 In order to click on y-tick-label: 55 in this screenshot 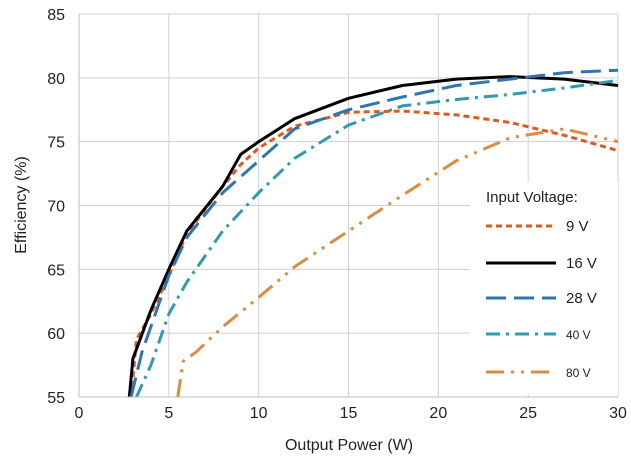, I will do `click(56, 398)`.